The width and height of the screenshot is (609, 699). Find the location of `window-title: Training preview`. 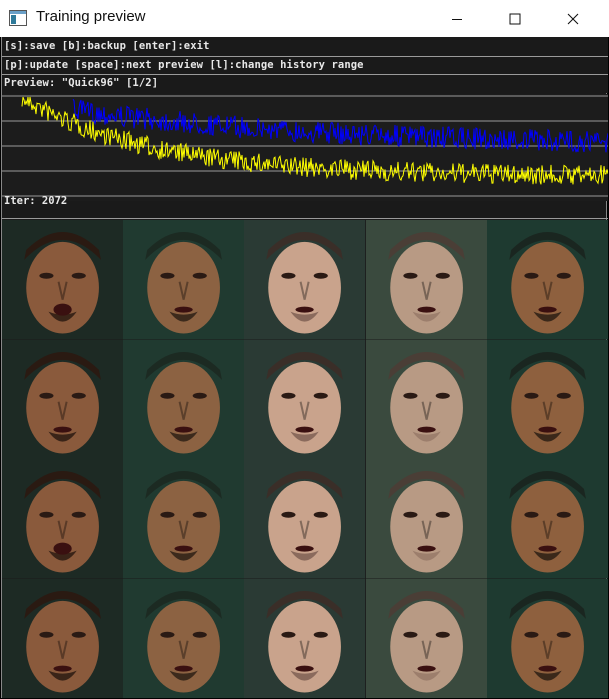

window-title: Training preview is located at coordinates (91, 16).